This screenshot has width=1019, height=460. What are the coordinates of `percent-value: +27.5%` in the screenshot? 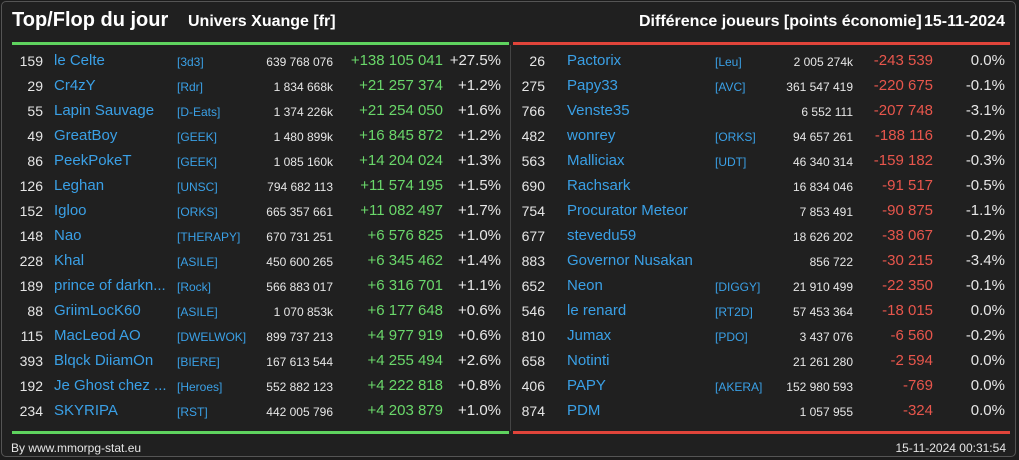 It's located at (475, 60).